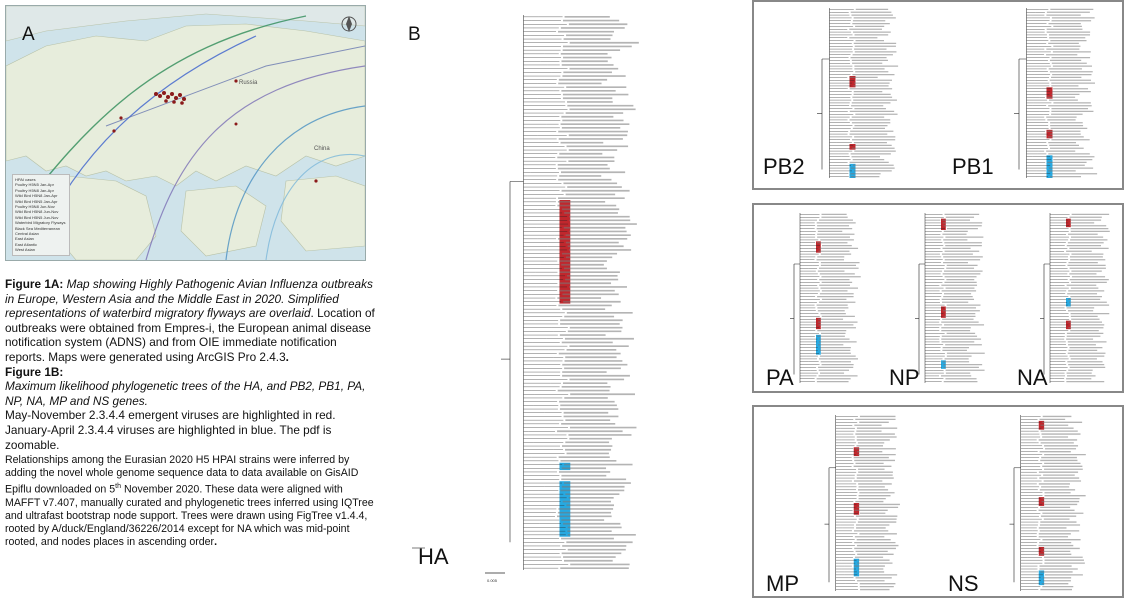  I want to click on map-legend-item: East Atlantic, so click(26, 244).